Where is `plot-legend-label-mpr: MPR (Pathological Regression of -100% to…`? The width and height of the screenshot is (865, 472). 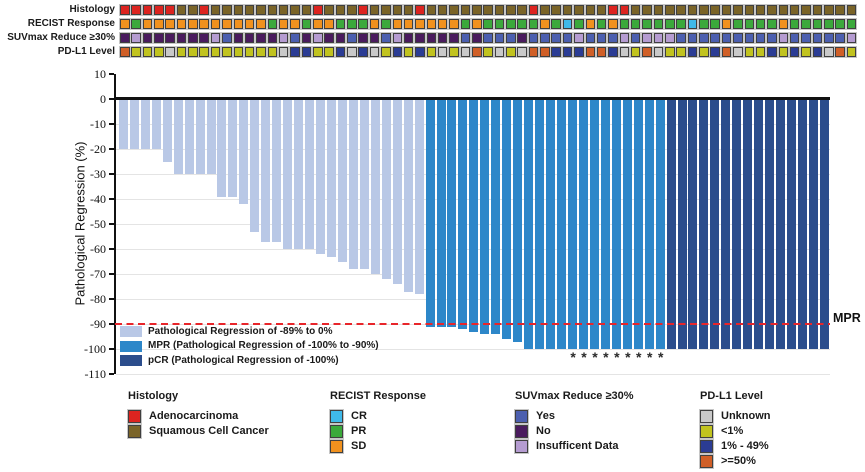 plot-legend-label-mpr: MPR (Pathological Regression of -100% to… is located at coordinates (263, 345).